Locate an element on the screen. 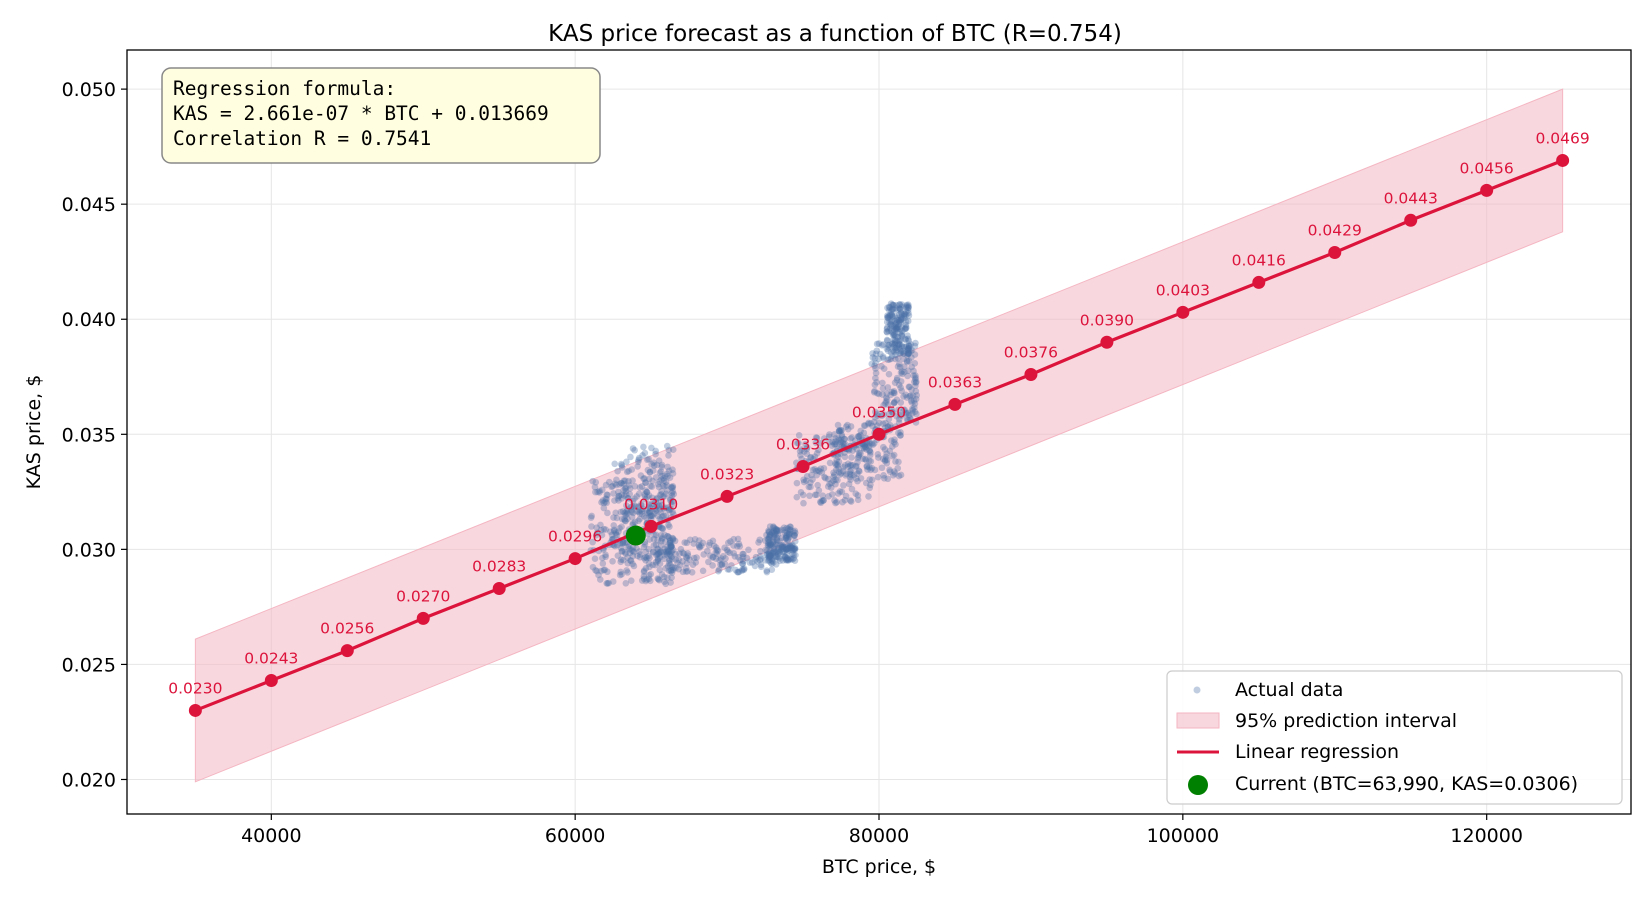 The image size is (1650, 900). y-tick-label: 0.040 is located at coordinates (89, 320).